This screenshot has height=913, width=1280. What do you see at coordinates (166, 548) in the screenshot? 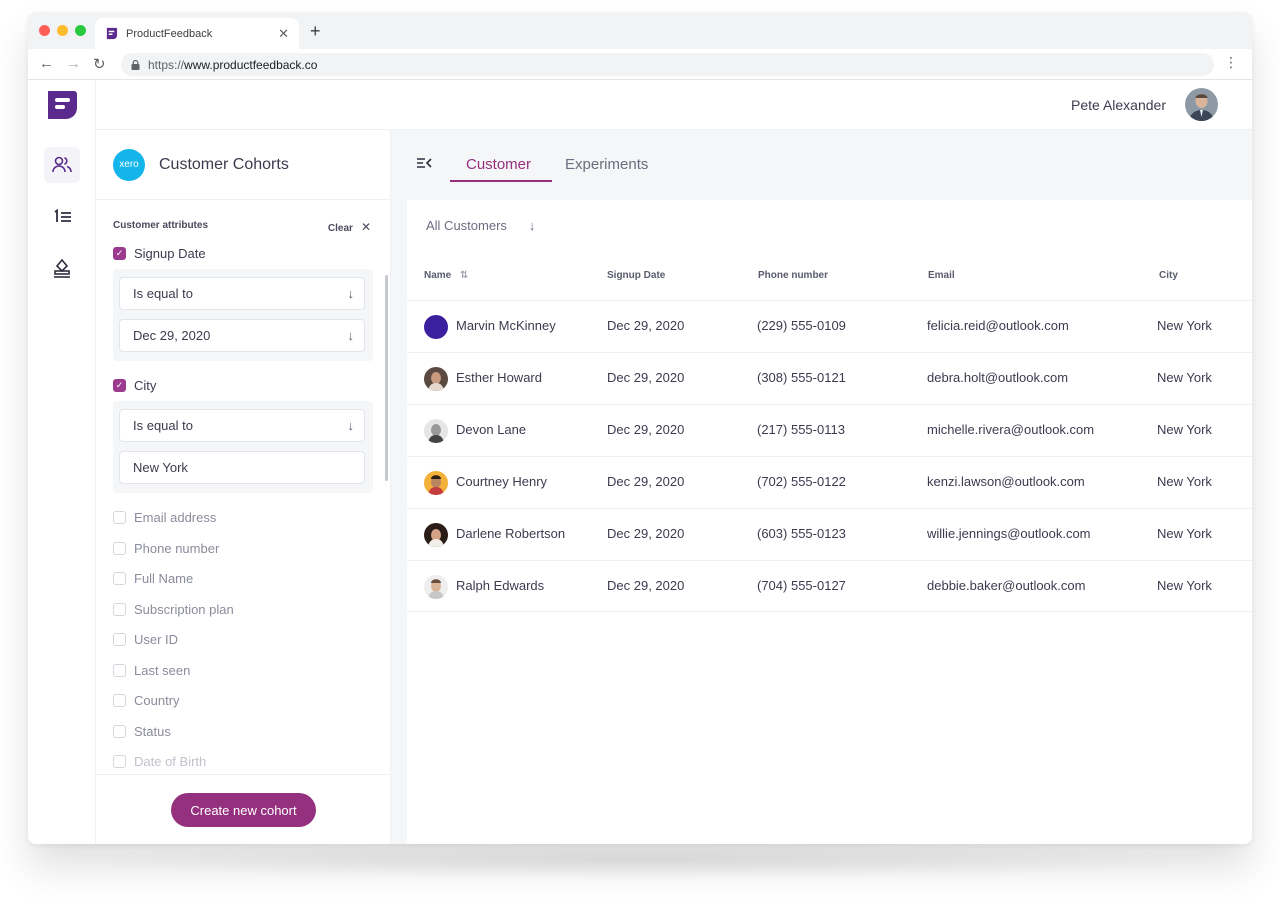
I see `checkbox-attribute: Phone number` at bounding box center [166, 548].